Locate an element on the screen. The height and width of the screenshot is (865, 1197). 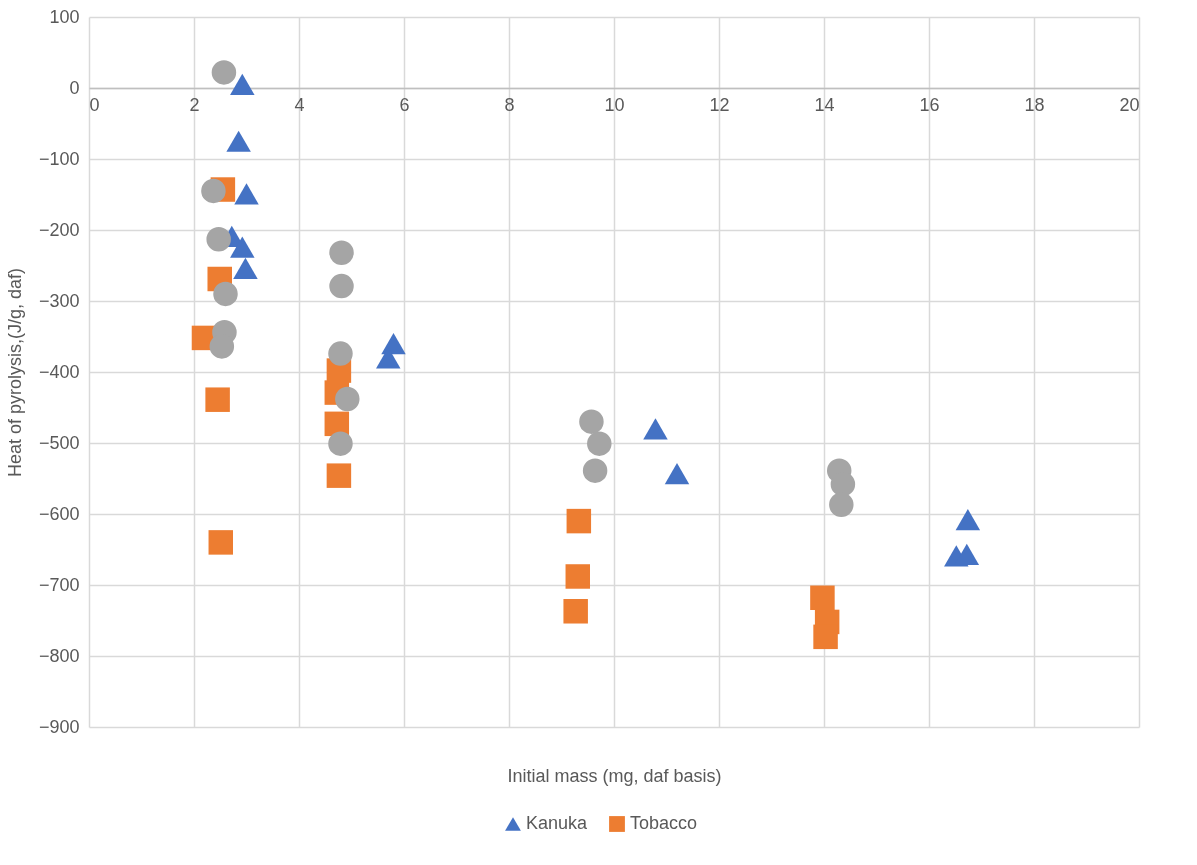
y-tick-label: −200 is located at coordinates (59, 229).